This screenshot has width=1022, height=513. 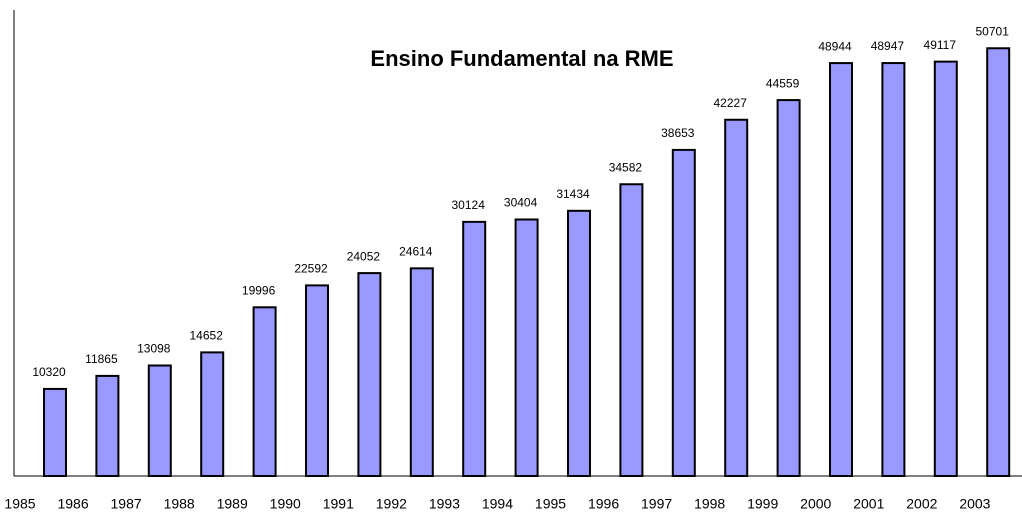 What do you see at coordinates (993, 31) in the screenshot?
I see `value-label: 50701` at bounding box center [993, 31].